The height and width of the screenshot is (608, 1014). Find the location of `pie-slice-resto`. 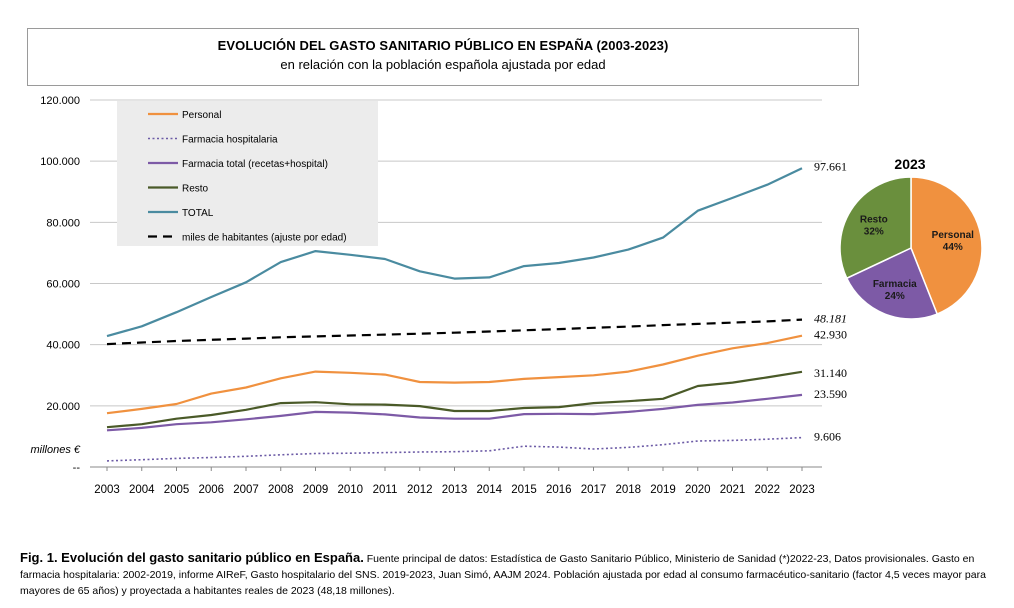

pie-slice-resto is located at coordinates (875, 228).